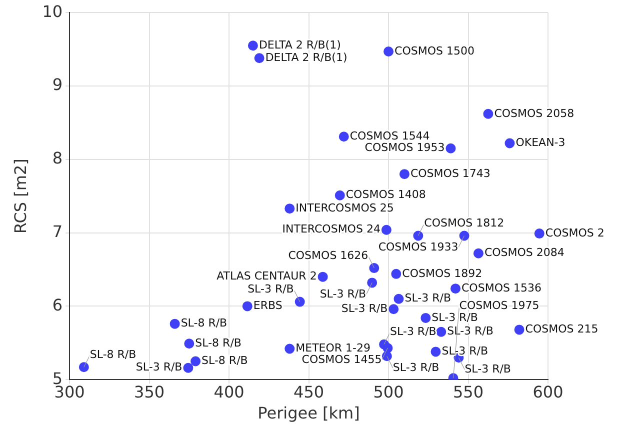  Describe the element at coordinates (328, 255) in the screenshot. I see `data-label: COSMOS 1626` at that location.